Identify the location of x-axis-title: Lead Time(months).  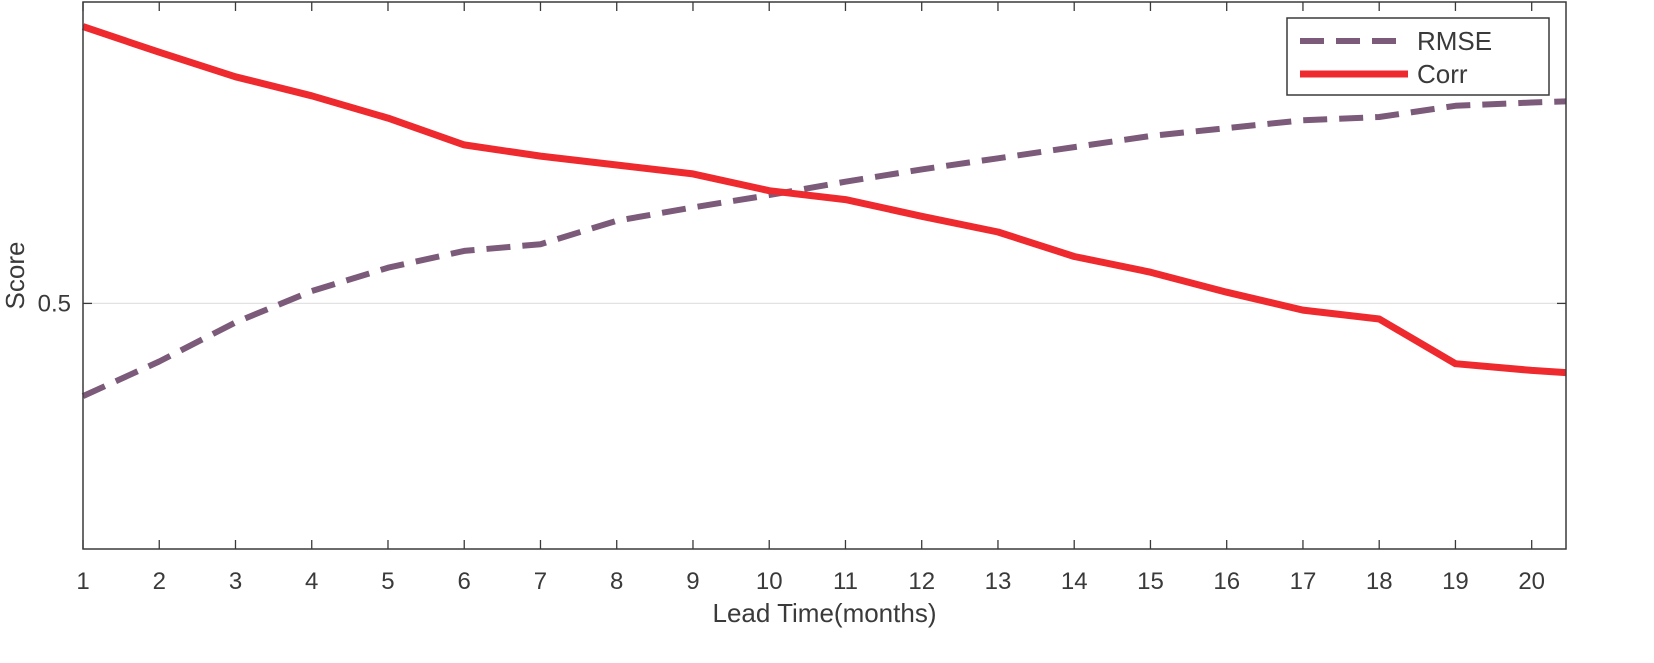
(825, 613).